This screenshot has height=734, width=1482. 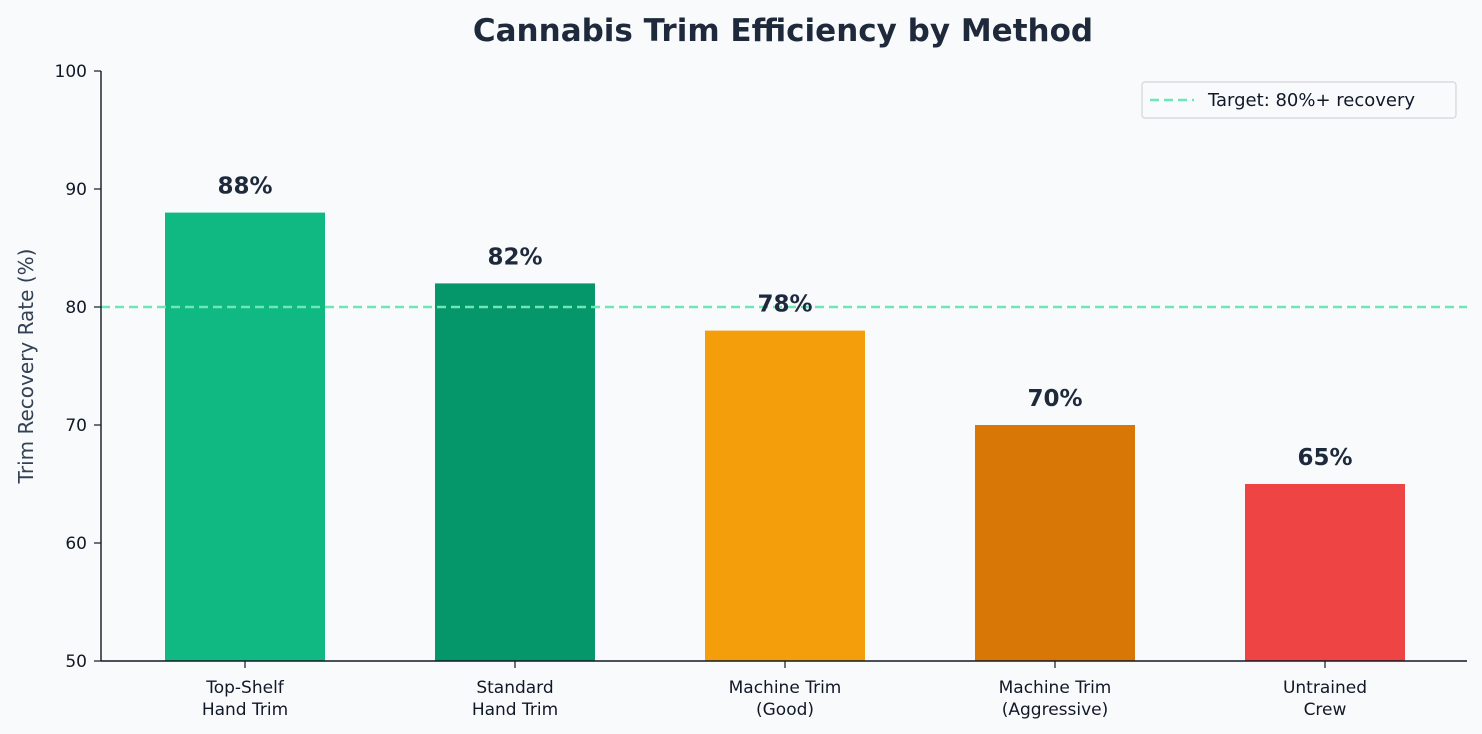 What do you see at coordinates (71, 72) in the screenshot?
I see `y-tick-label: 100` at bounding box center [71, 72].